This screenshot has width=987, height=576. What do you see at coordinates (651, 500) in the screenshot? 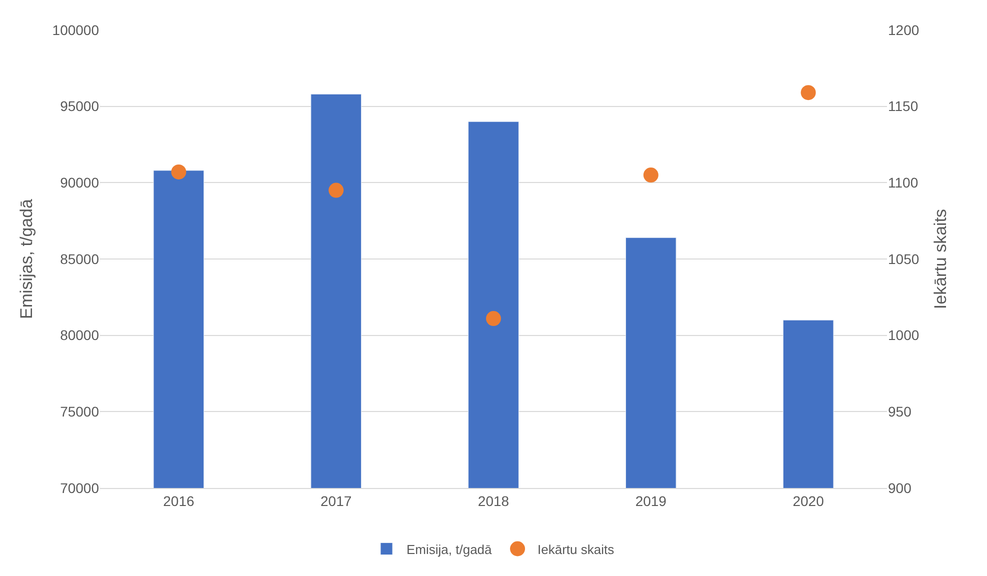
I see `x-tick-label: 2019` at bounding box center [651, 500].